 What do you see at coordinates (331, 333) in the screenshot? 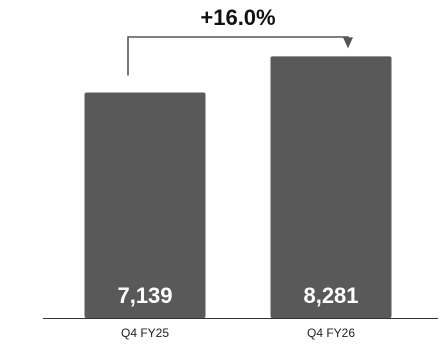
I see `category-label: Q4 FY26` at bounding box center [331, 333].